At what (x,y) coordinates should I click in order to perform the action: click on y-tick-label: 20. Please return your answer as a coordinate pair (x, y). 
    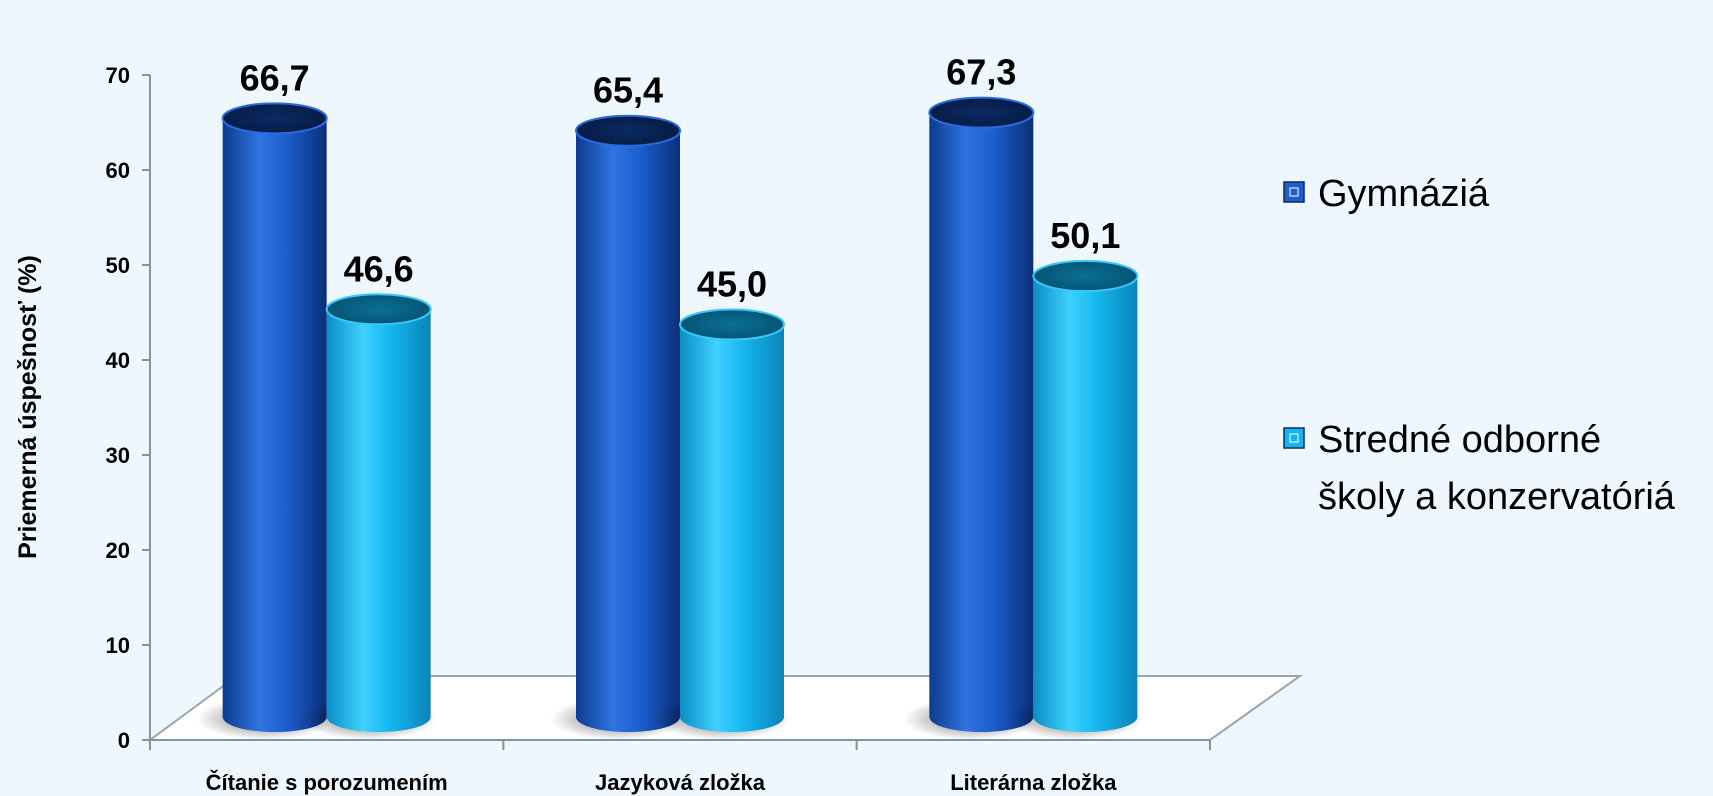
    Looking at the image, I should click on (118, 550).